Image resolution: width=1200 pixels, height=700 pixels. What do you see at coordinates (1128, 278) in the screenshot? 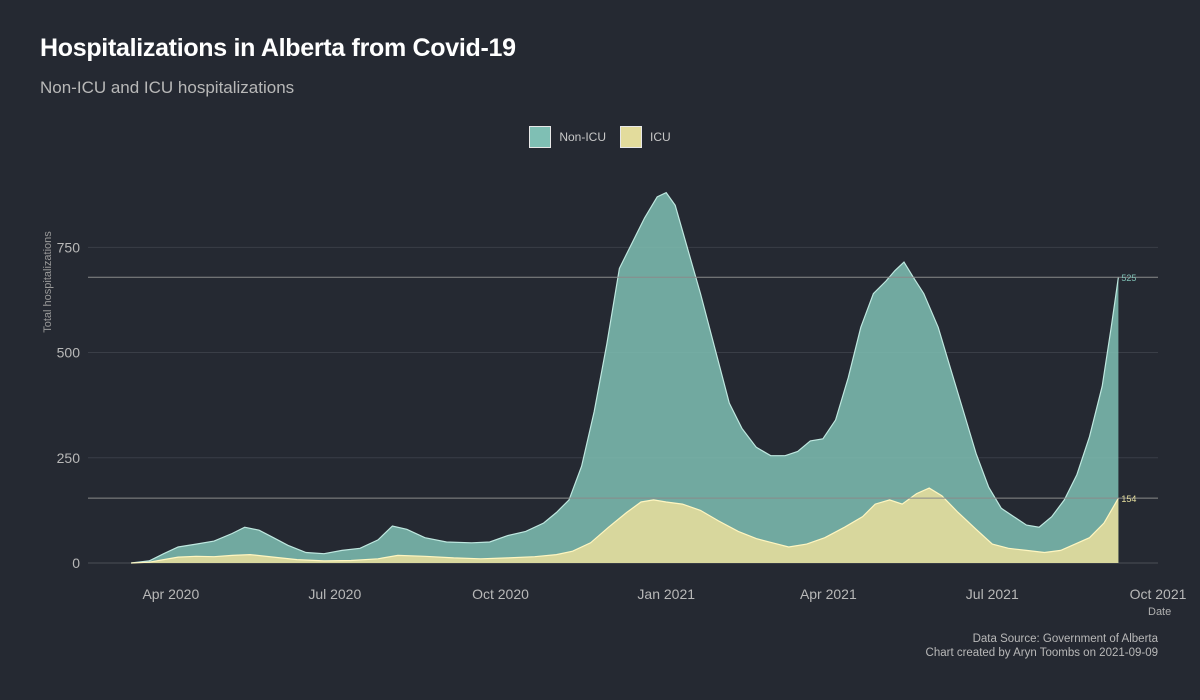
I see `value-label-non-icu: 525` at bounding box center [1128, 278].